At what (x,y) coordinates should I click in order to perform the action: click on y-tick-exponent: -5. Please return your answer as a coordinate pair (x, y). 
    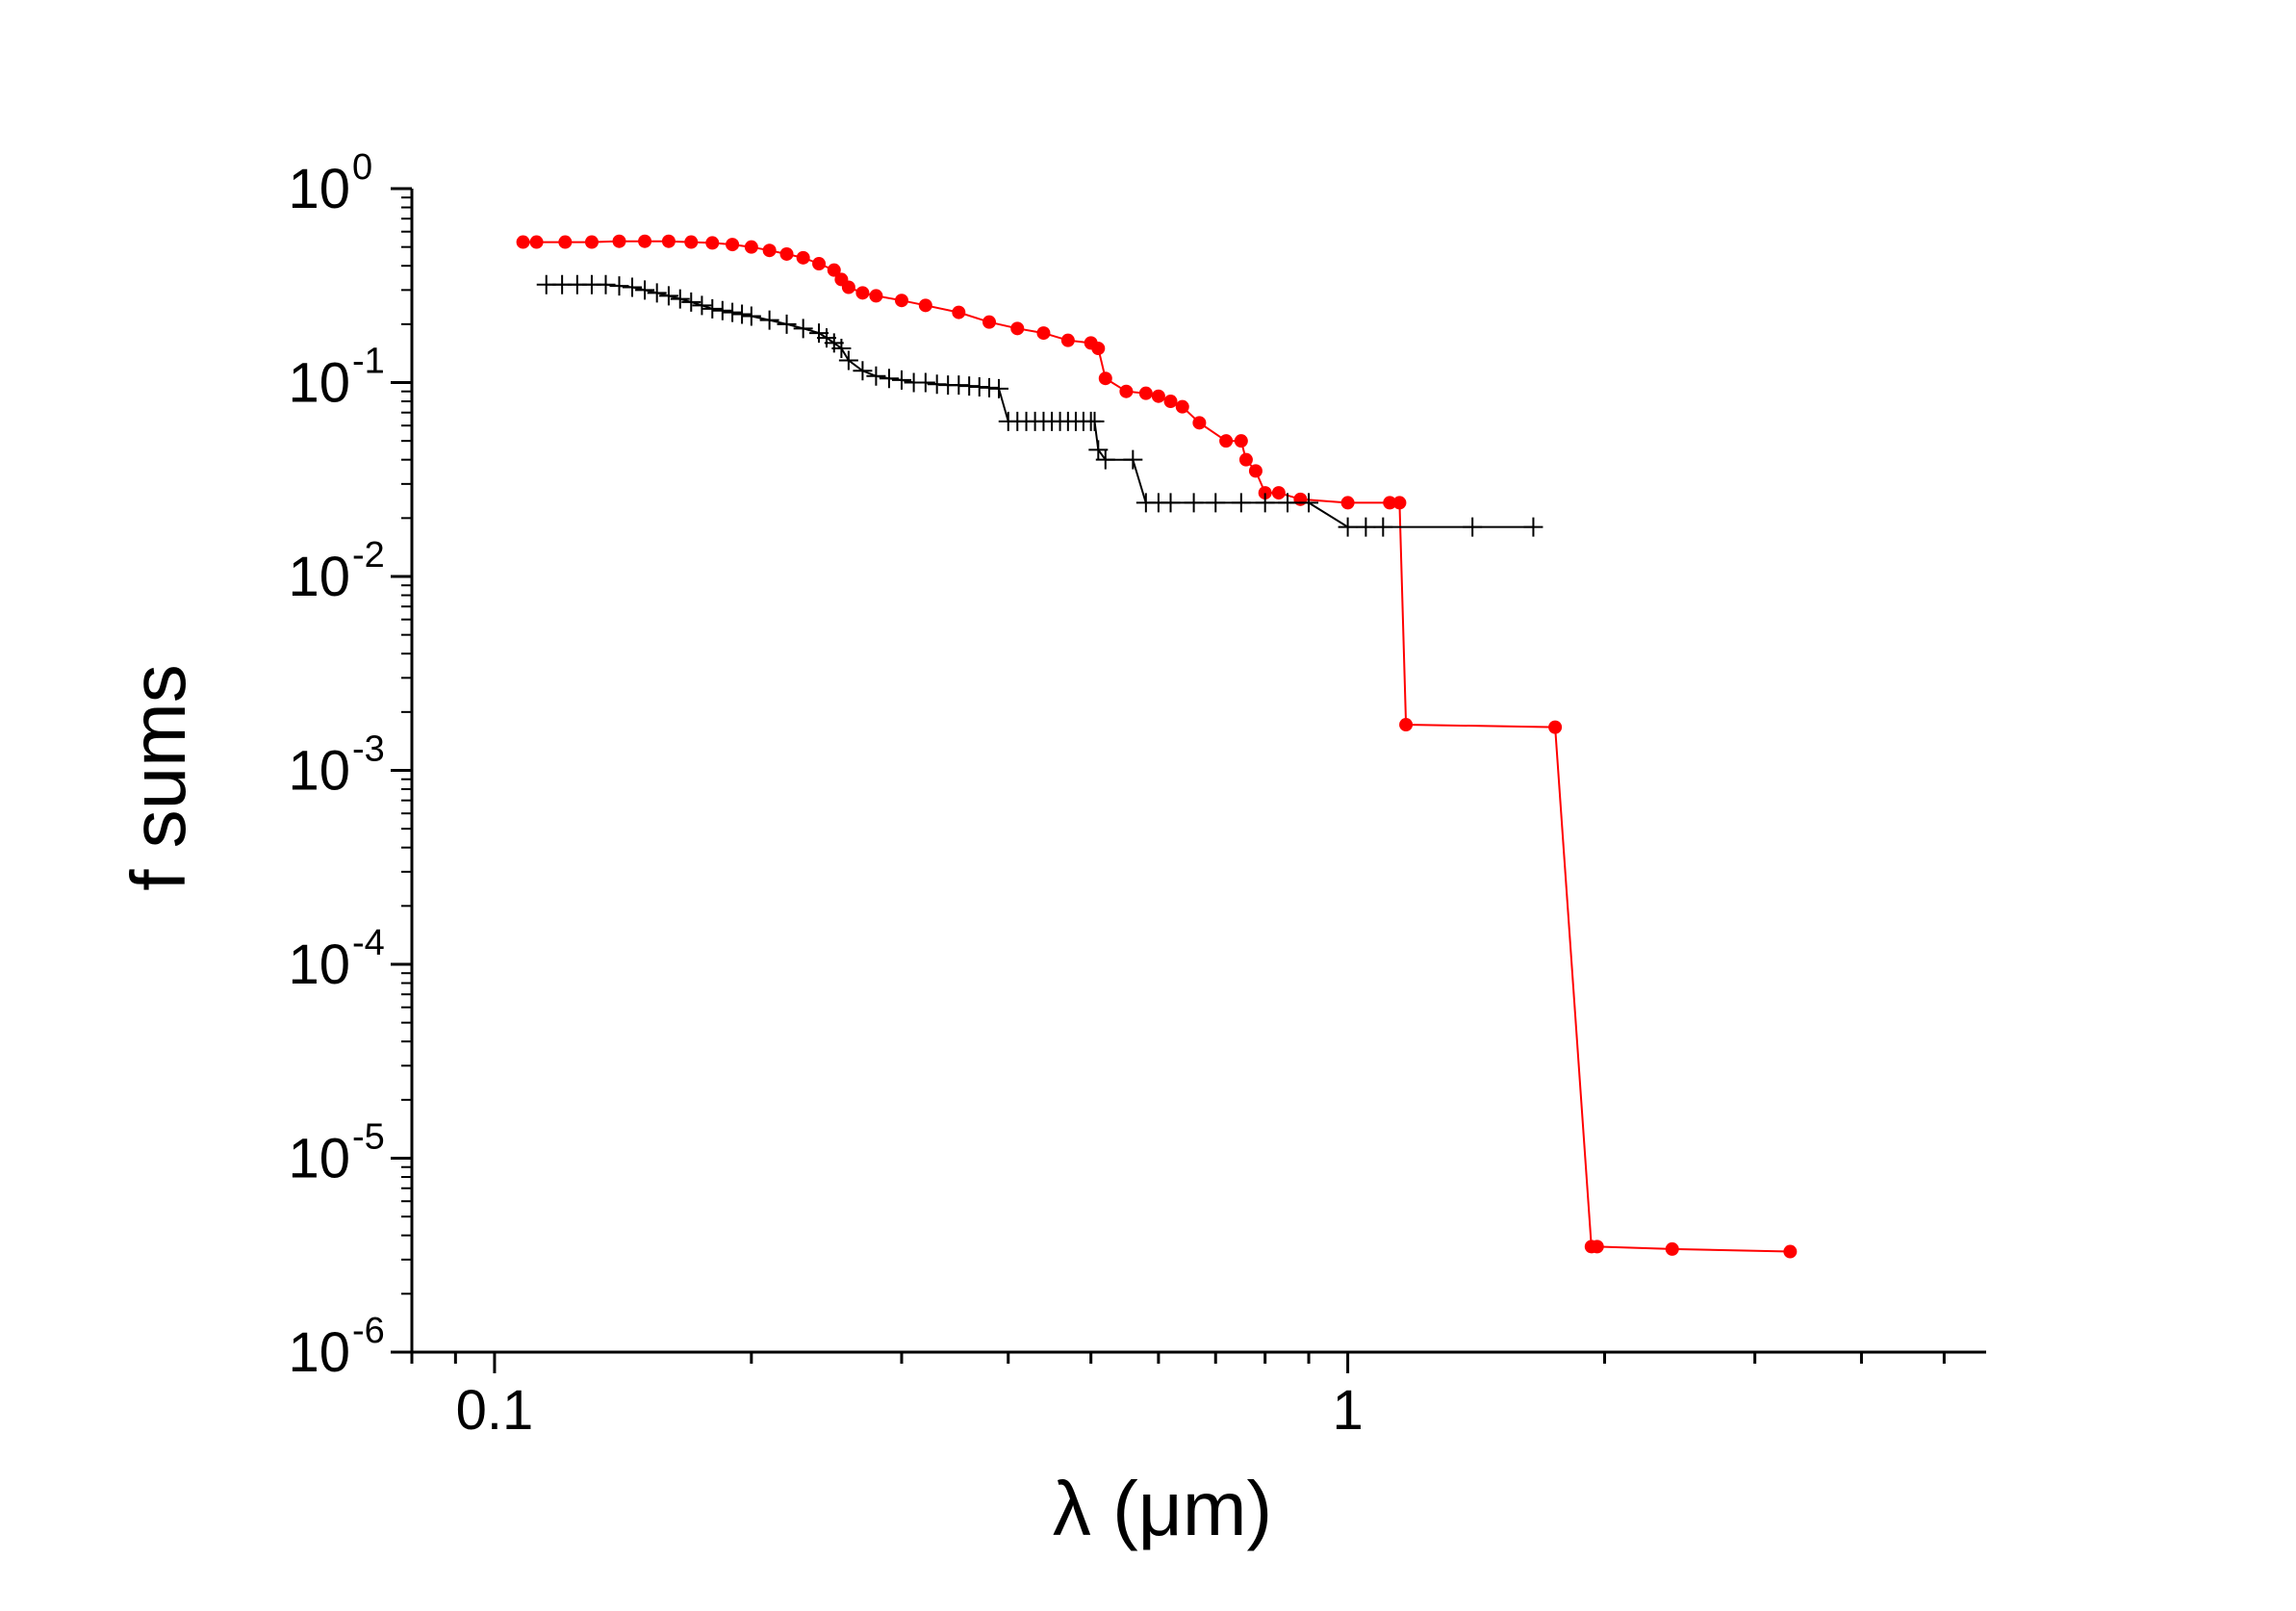
    Looking at the image, I should click on (368, 1137).